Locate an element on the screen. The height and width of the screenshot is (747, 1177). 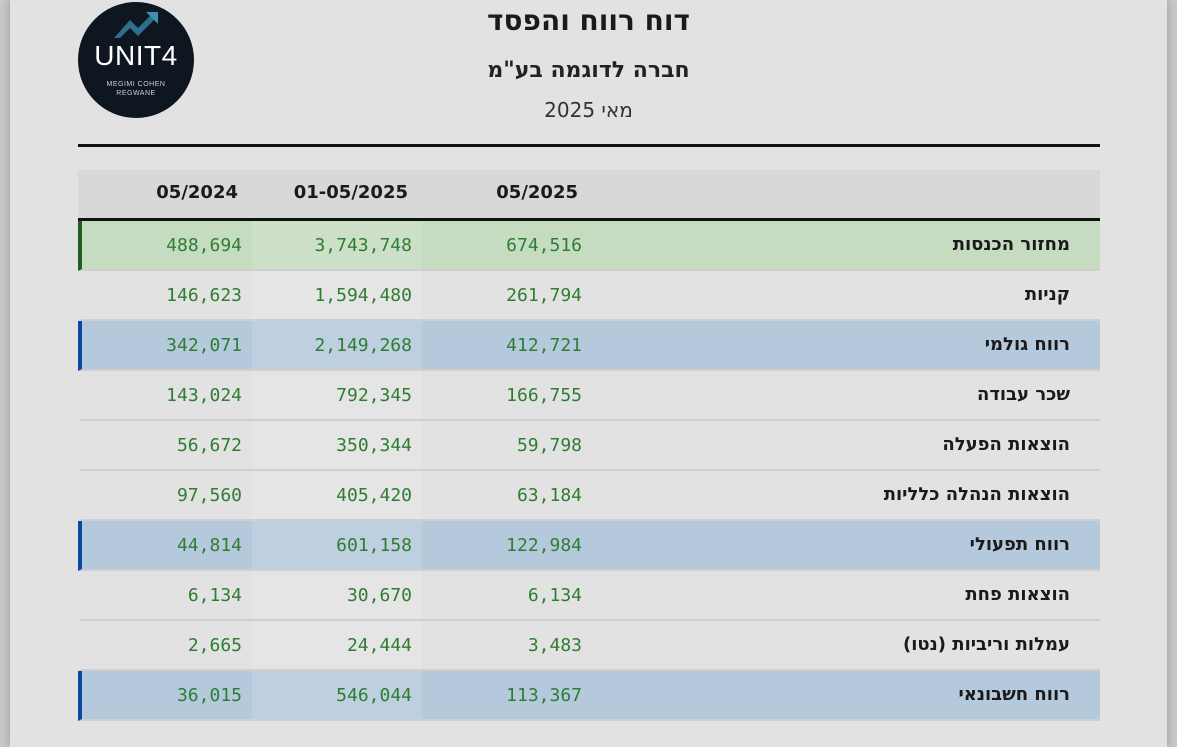
row-value: 2,149,268 is located at coordinates (363, 345).